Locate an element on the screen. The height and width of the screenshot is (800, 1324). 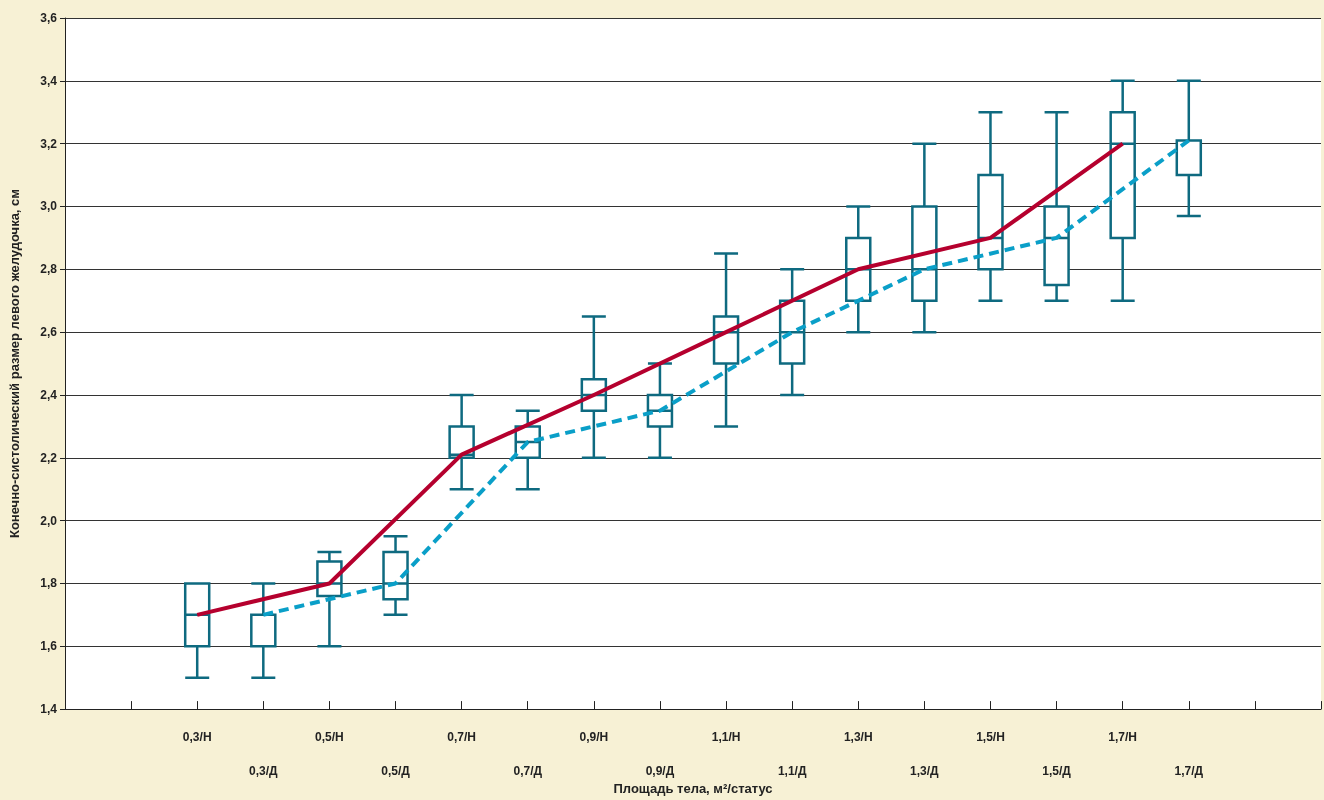
x-axis-title: Площадь тела, м²/статус is located at coordinates (693, 788).